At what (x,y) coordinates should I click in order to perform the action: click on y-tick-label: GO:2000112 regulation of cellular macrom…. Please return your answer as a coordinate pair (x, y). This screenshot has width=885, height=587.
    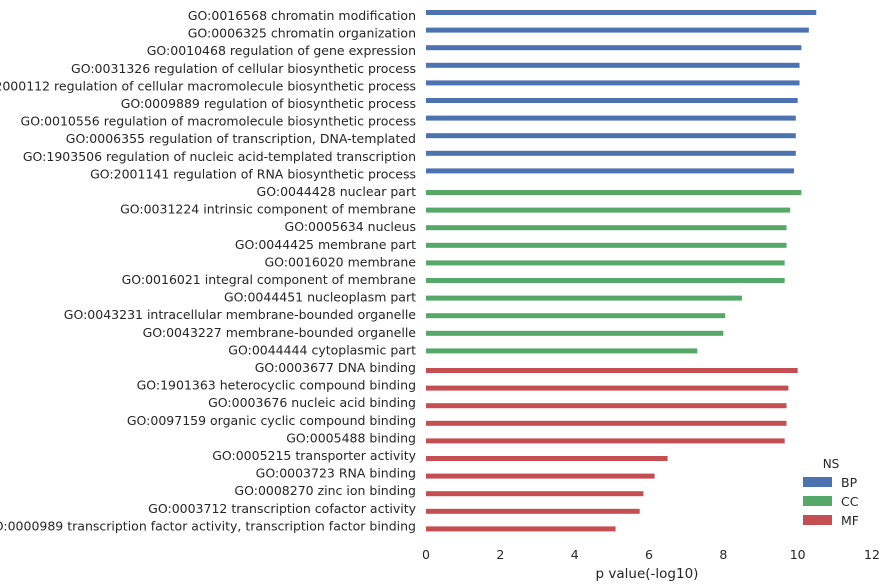
    Looking at the image, I should click on (208, 85).